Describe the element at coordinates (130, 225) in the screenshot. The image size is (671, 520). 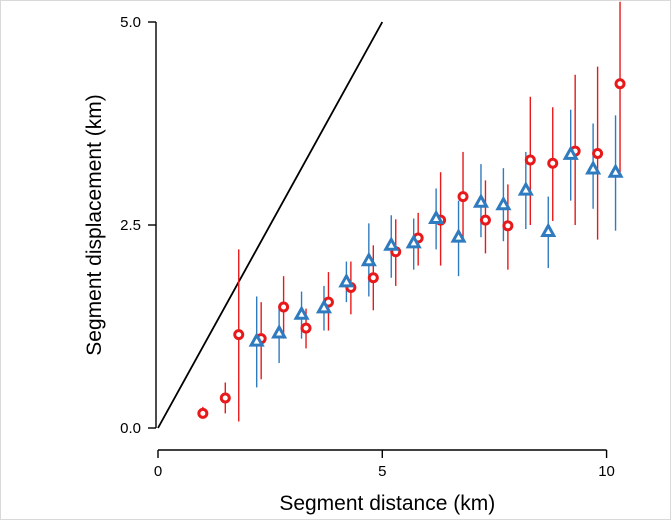
I see `y-tick-label: 2.5` at that location.